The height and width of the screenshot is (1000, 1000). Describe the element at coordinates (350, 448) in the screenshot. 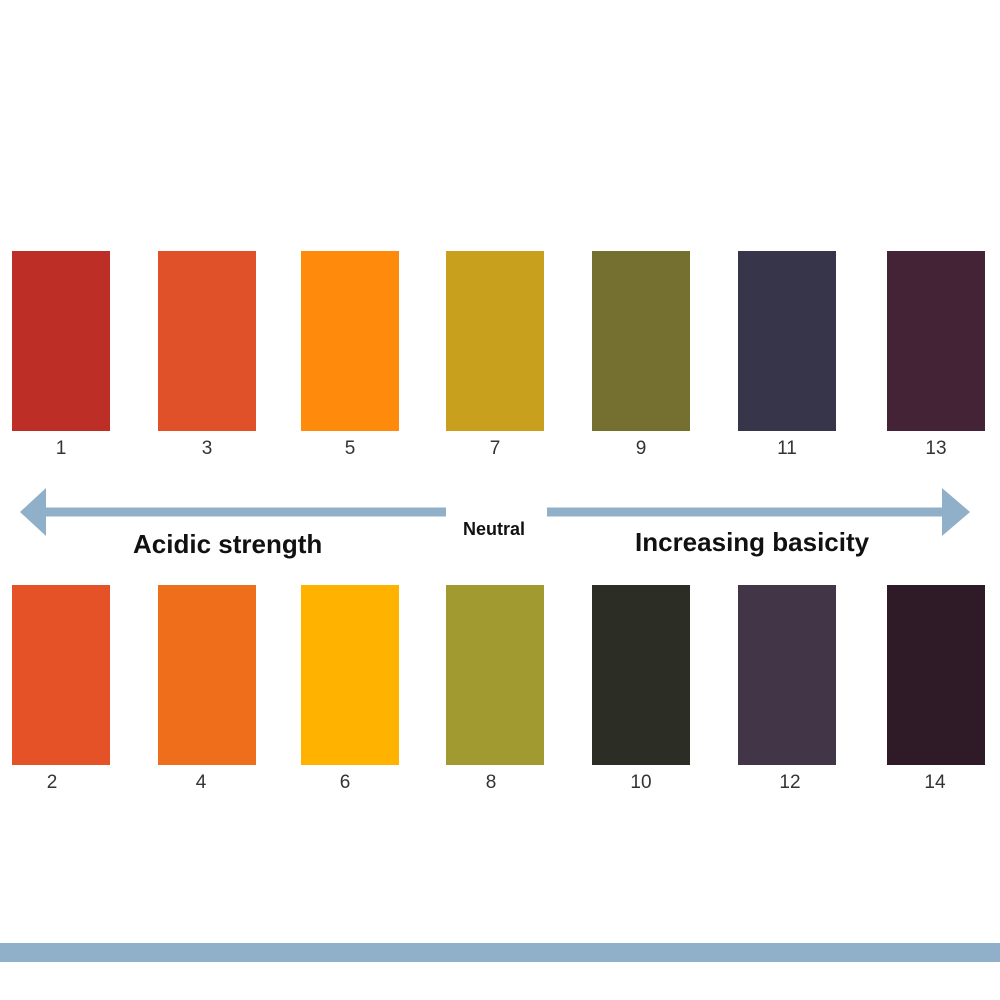

I see `ph-label-5: 5` at that location.